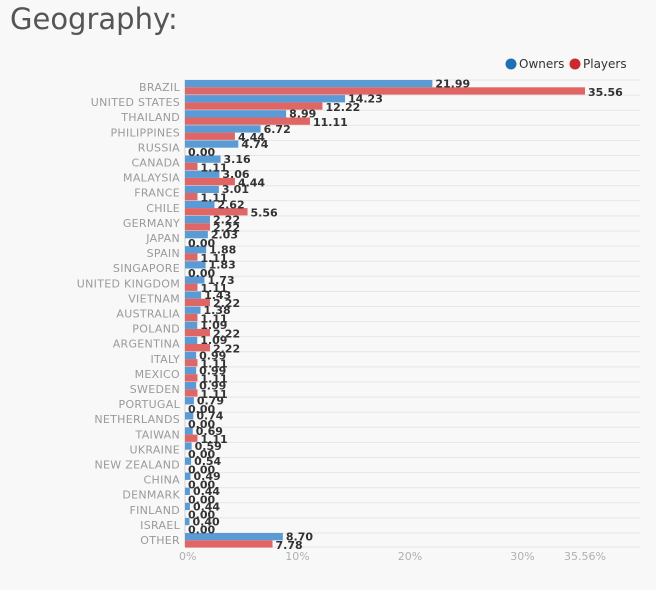 The width and height of the screenshot is (656, 590). What do you see at coordinates (94, 19) in the screenshot?
I see `page-title: Geography:` at bounding box center [94, 19].